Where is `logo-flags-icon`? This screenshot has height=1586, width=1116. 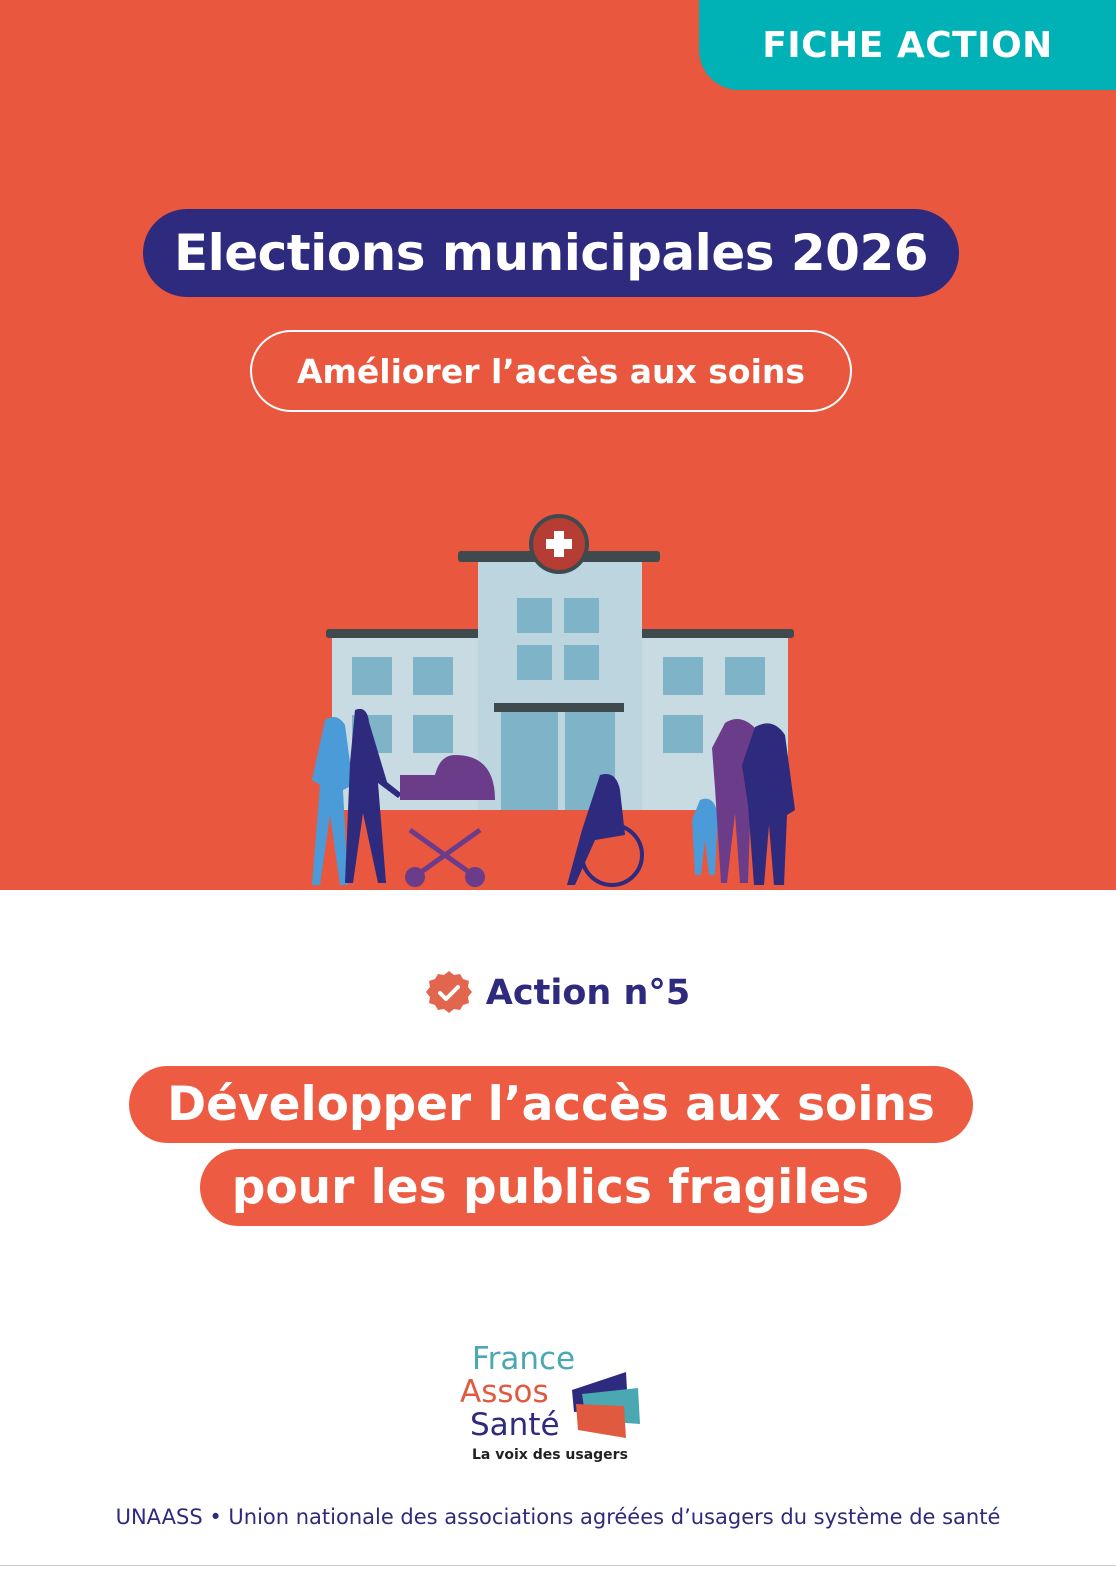
logo-flags-icon is located at coordinates (606, 1405).